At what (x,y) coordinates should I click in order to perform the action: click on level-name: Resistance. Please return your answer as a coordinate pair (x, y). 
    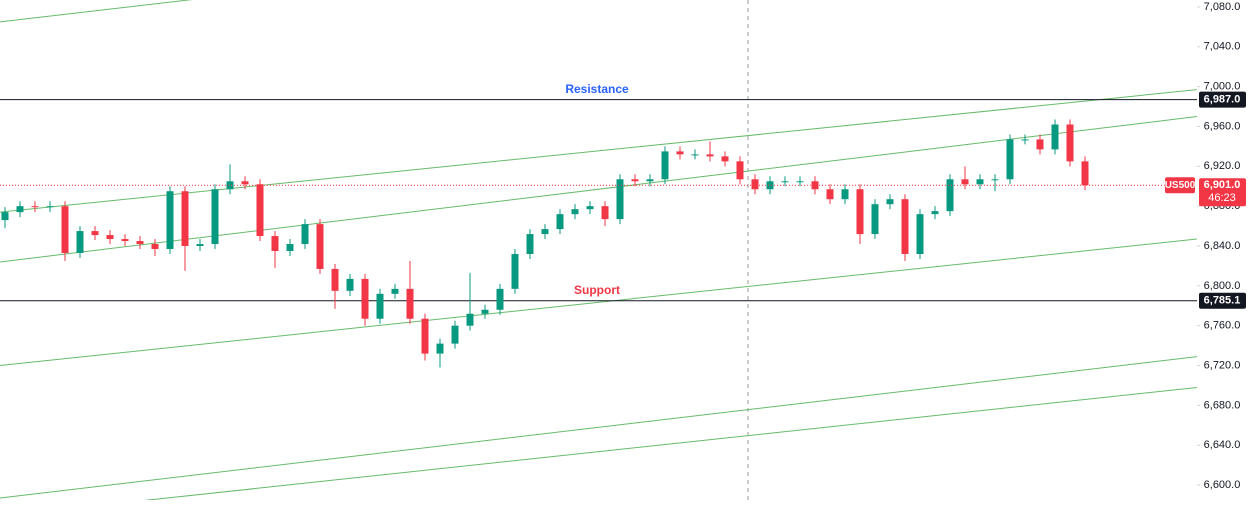
    Looking at the image, I should click on (597, 89).